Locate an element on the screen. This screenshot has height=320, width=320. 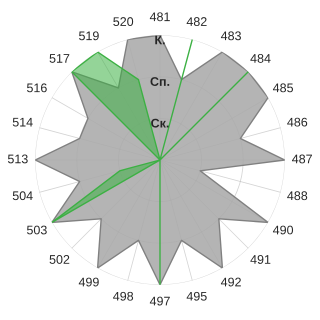
spoke-label: 498 is located at coordinates (123, 296).